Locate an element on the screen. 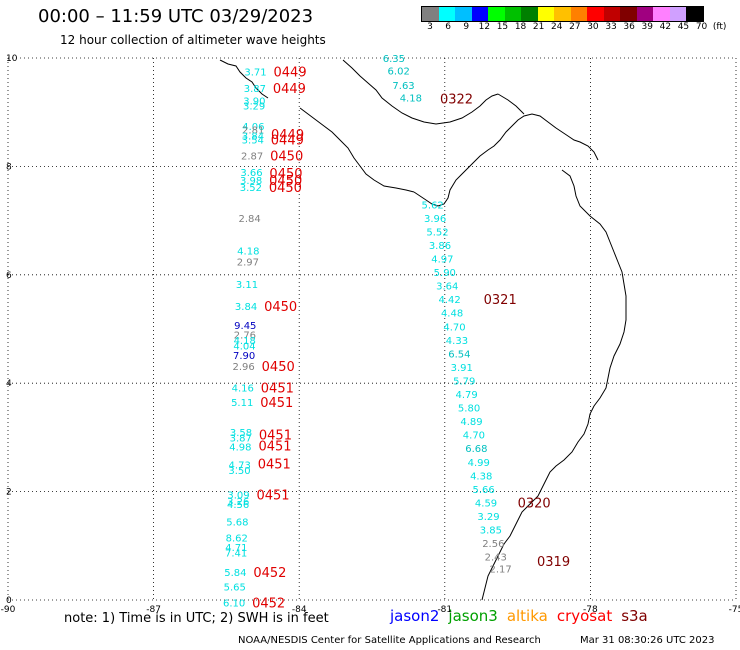 This screenshot has height=650, width=740. swh-value: 3.96 is located at coordinates (435, 219).